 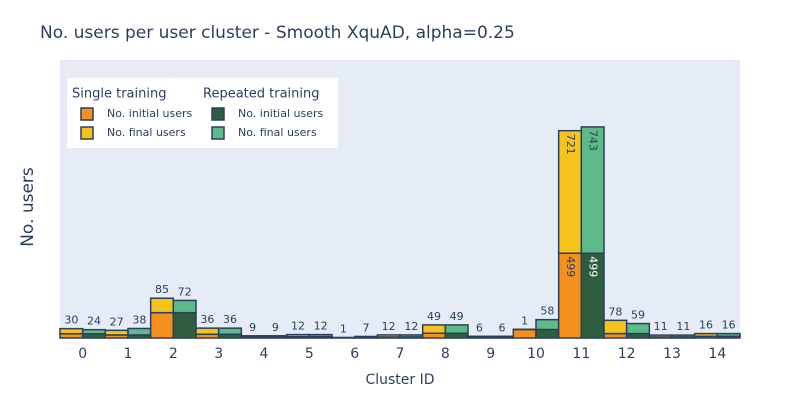 I want to click on x-tick-label: 0, so click(x=82, y=354).